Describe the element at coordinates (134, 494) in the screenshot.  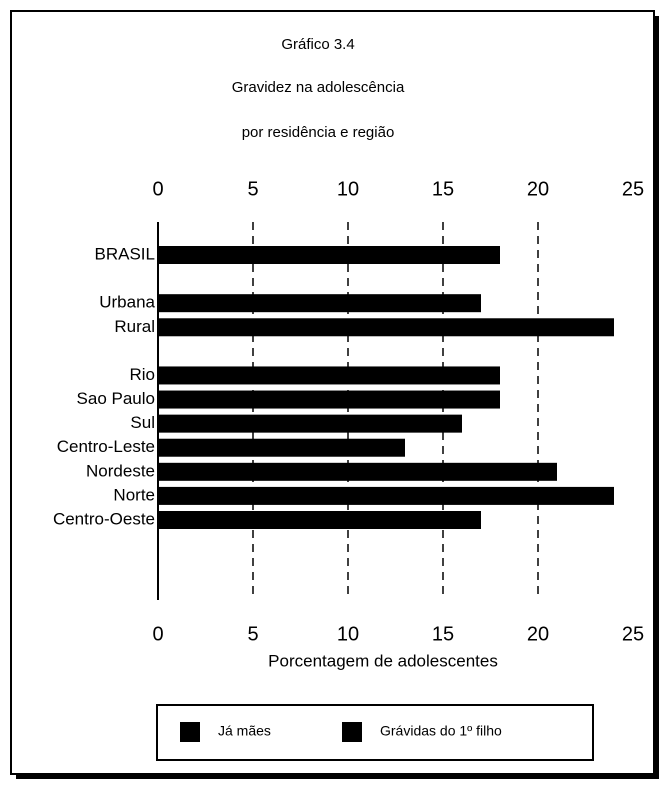
I see `y-tick-label: Norte` at that location.